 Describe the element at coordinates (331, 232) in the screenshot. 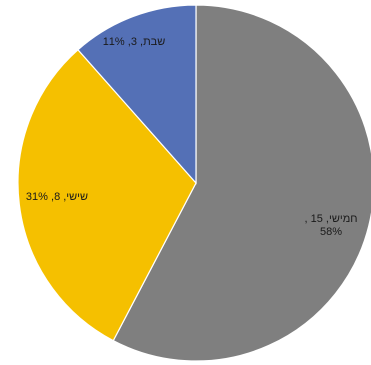

I see `pie-slice-label-line: 58%` at that location.